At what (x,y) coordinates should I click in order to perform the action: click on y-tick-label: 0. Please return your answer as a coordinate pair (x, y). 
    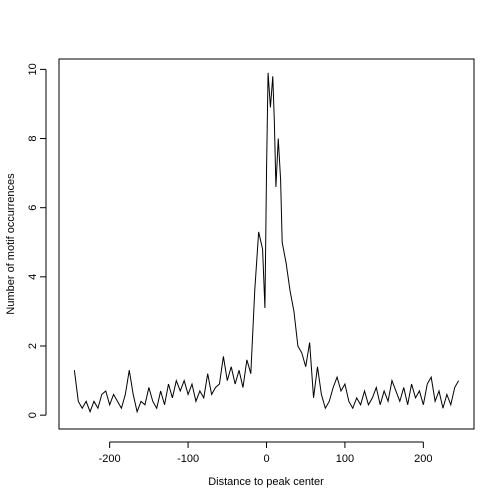
    Looking at the image, I should click on (33, 415).